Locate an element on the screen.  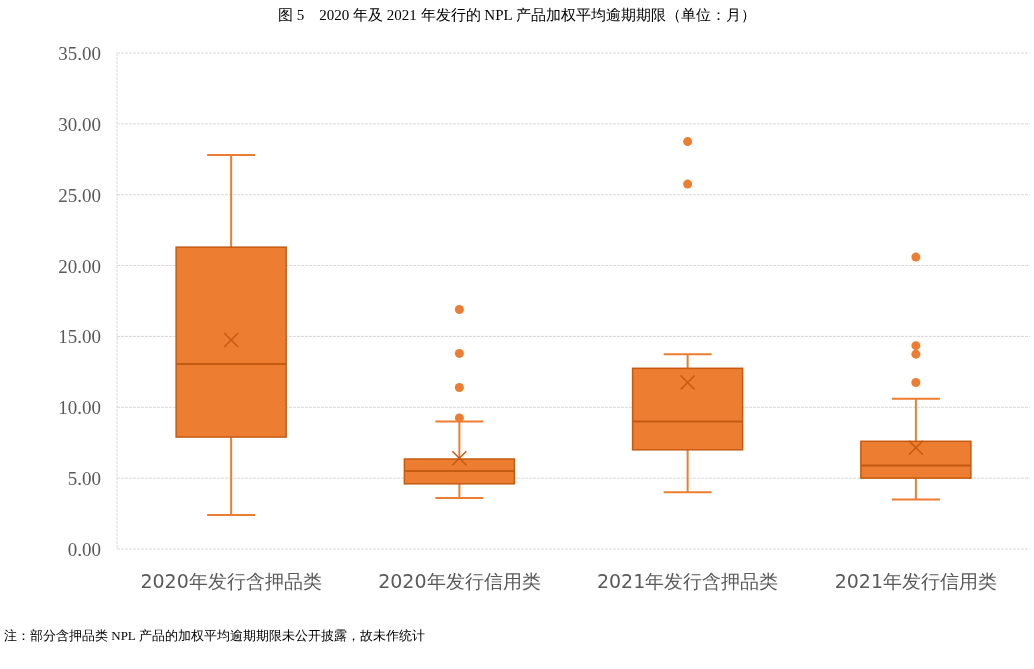
y-tick-label: 10.00 is located at coordinates (79, 408).